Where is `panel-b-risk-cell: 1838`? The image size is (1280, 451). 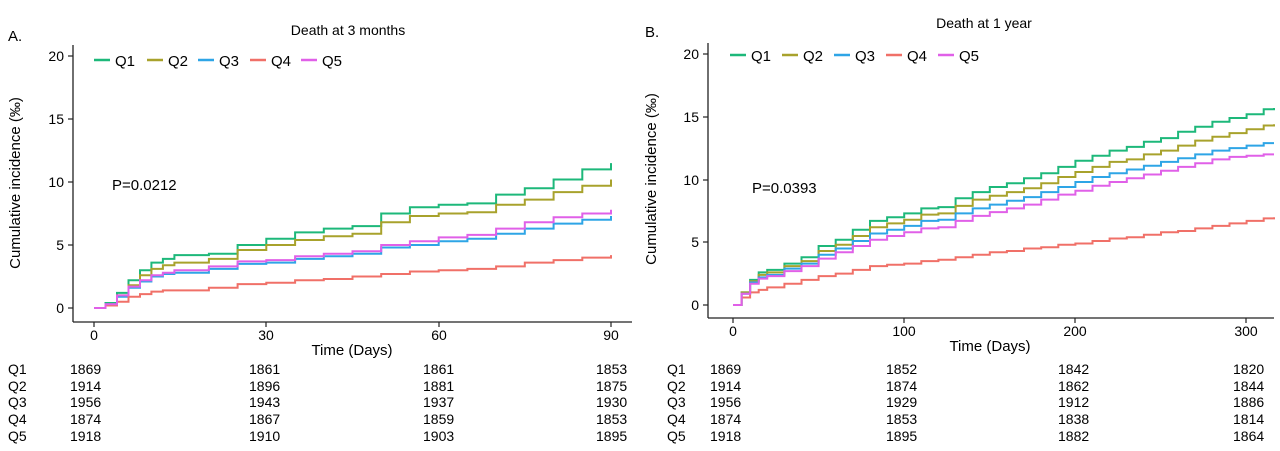 panel-b-risk-cell: 1838 is located at coordinates (1073, 419).